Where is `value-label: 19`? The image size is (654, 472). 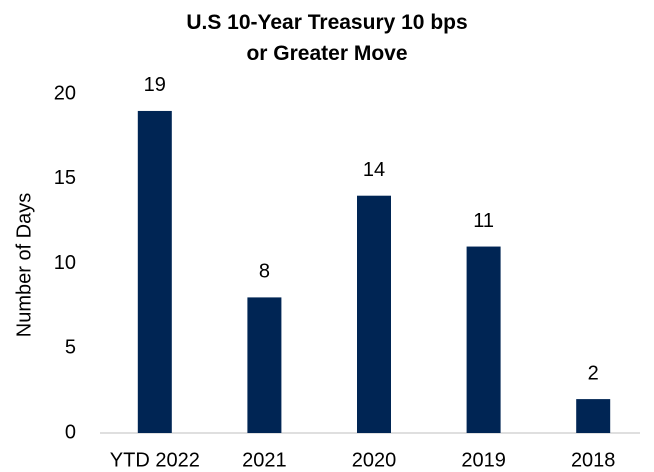 value-label: 19 is located at coordinates (155, 85).